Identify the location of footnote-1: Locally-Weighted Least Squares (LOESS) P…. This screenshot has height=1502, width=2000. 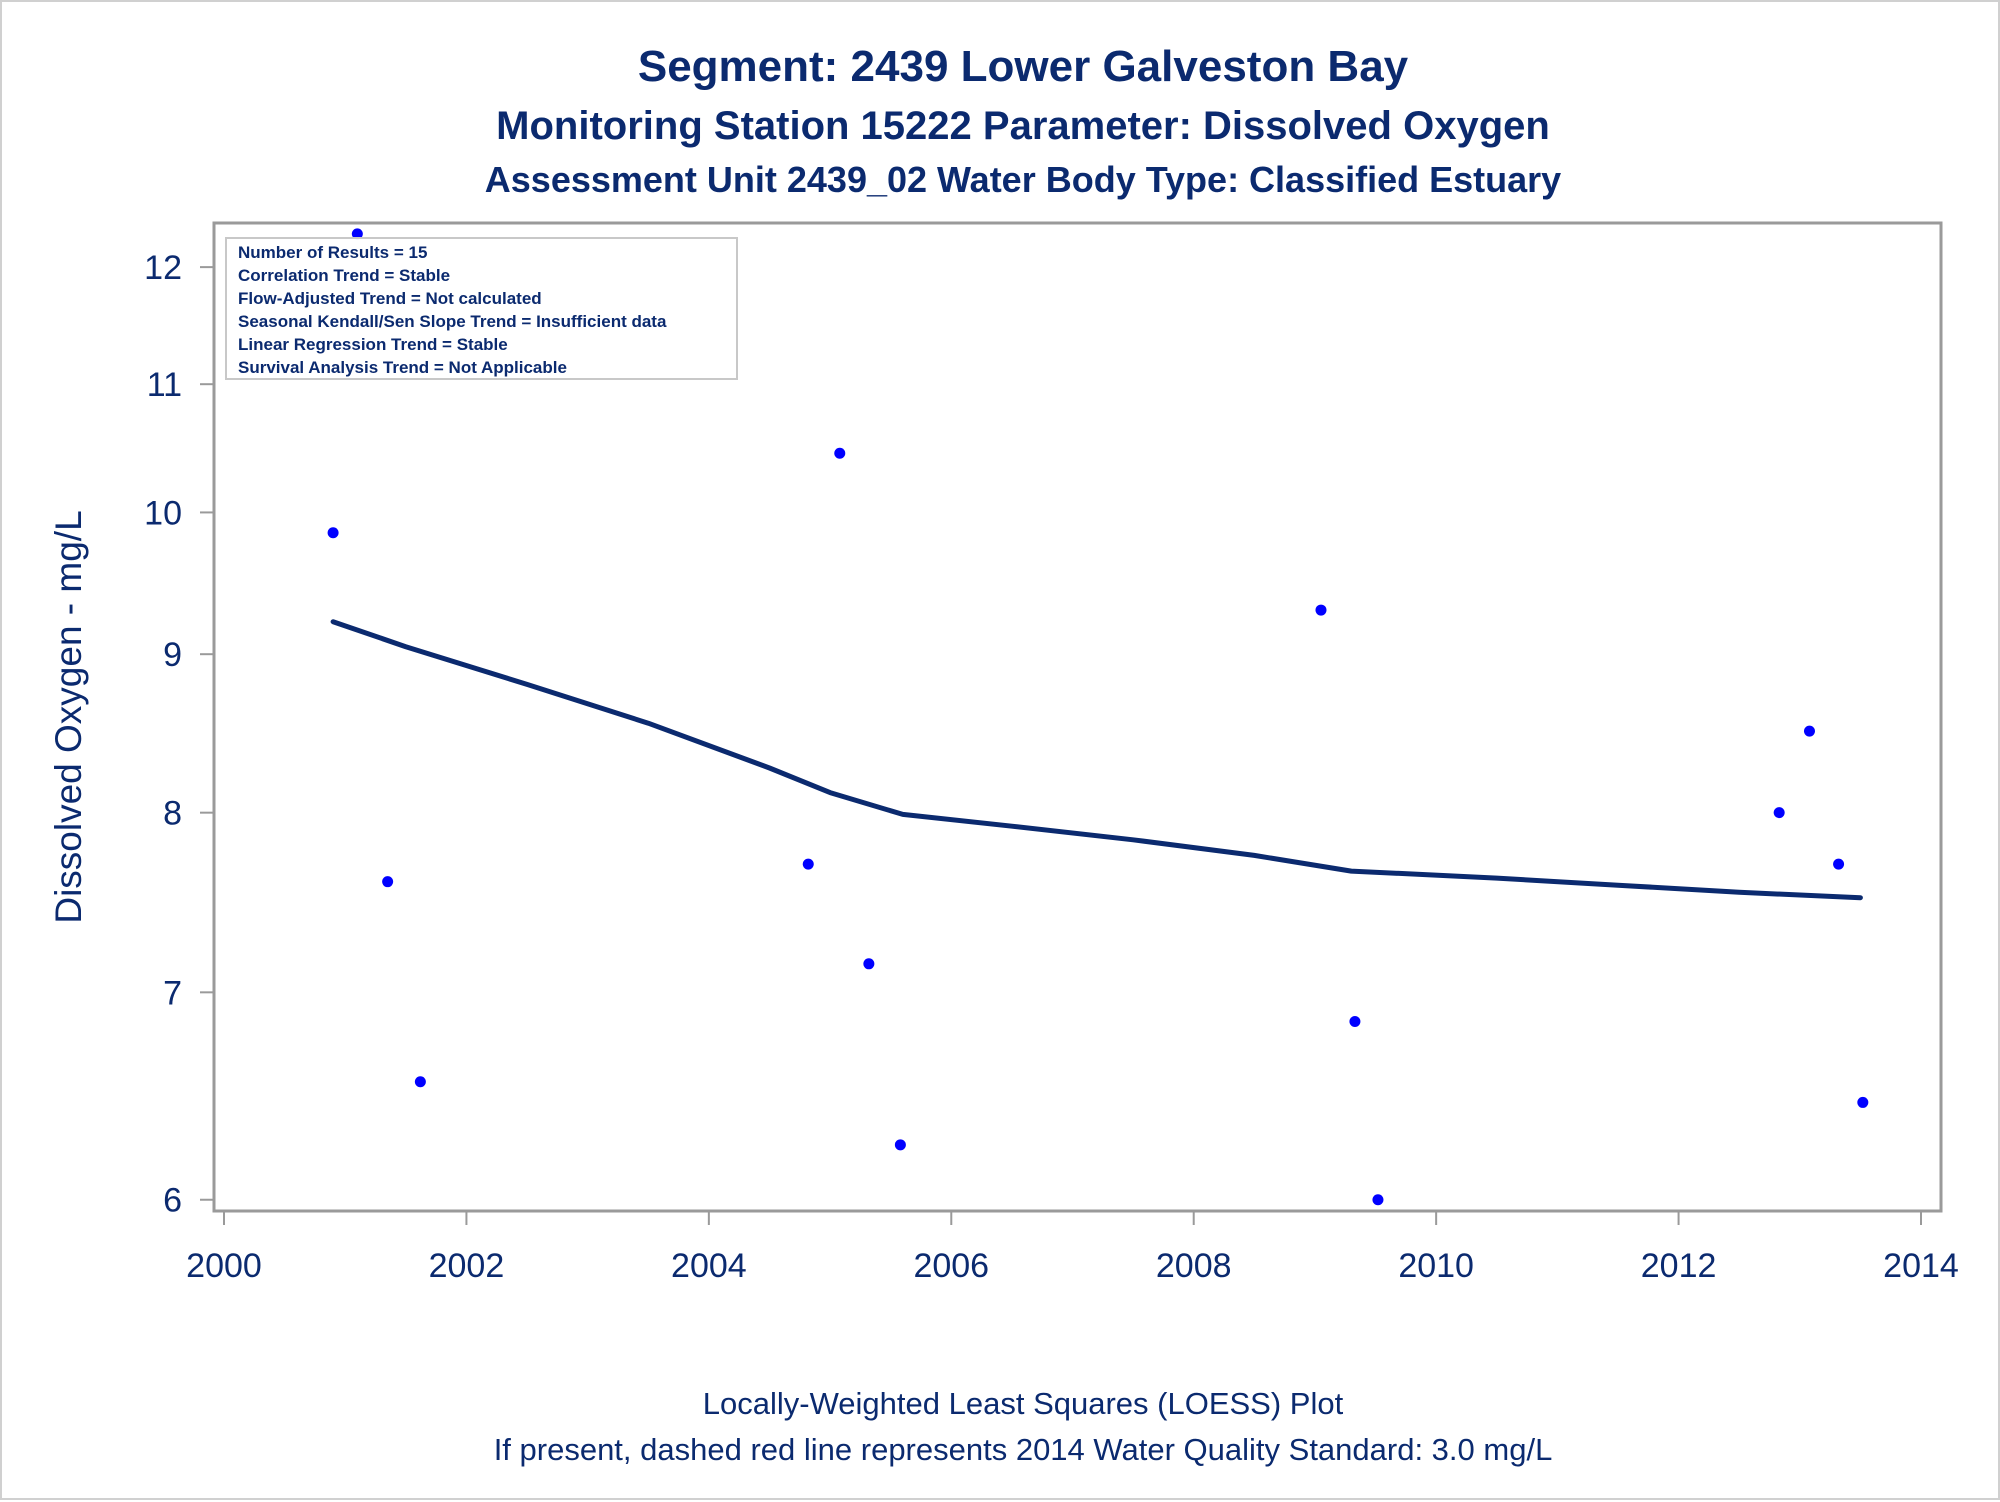
(1023, 1403).